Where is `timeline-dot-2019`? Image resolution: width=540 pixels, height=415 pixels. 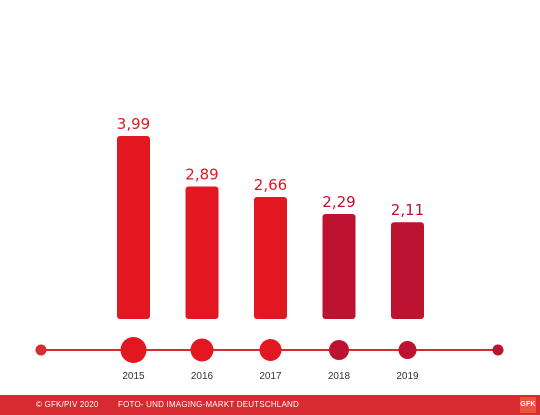 timeline-dot-2019 is located at coordinates (407, 350).